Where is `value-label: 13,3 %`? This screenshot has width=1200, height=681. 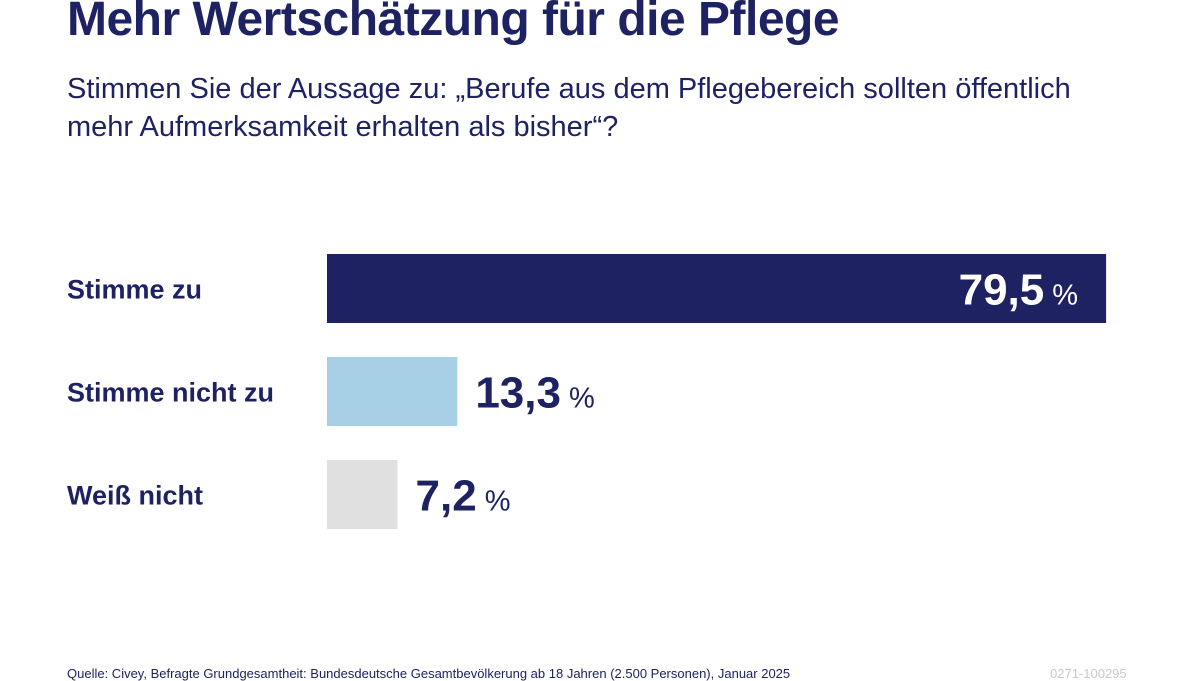
value-label: 13,3 % is located at coordinates (534, 393).